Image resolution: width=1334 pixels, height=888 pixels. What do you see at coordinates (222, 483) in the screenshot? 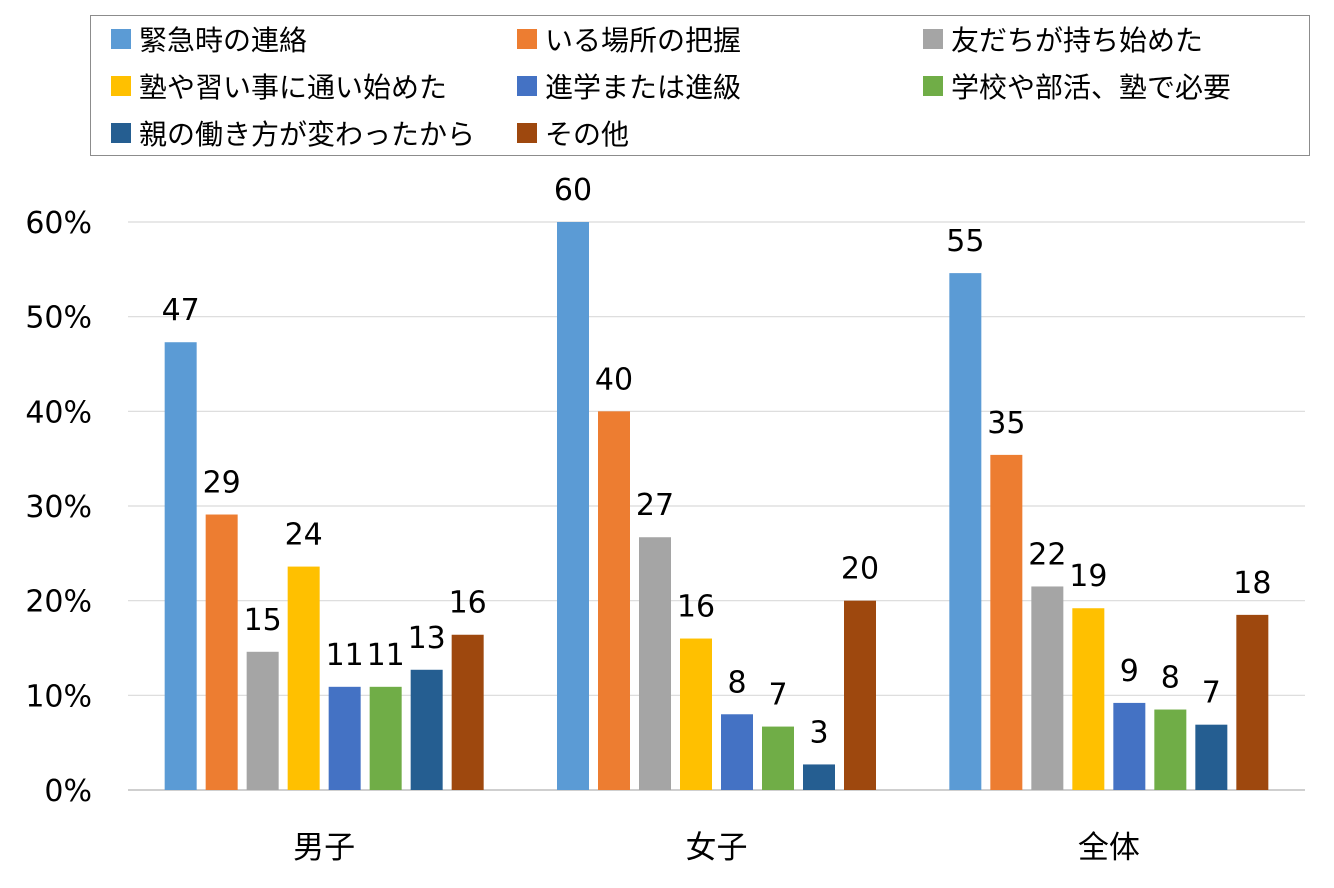
I see `data-label: 29` at bounding box center [222, 483].